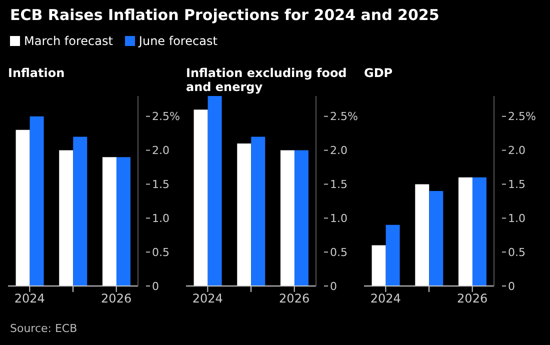  I want to click on legend-label: June forecast, so click(177, 41).